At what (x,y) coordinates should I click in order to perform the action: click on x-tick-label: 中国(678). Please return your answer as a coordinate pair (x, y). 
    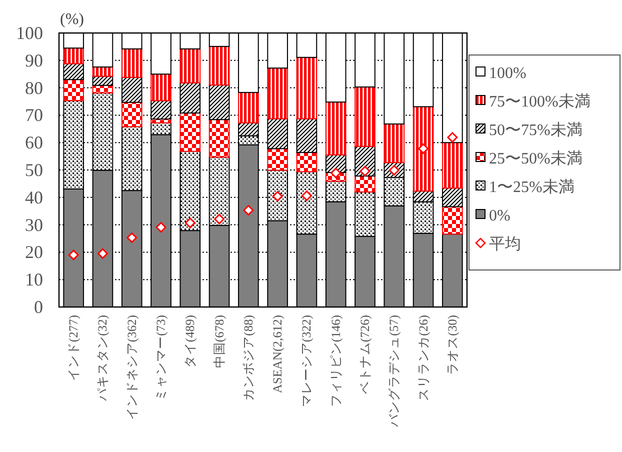
    Looking at the image, I should click on (219, 341).